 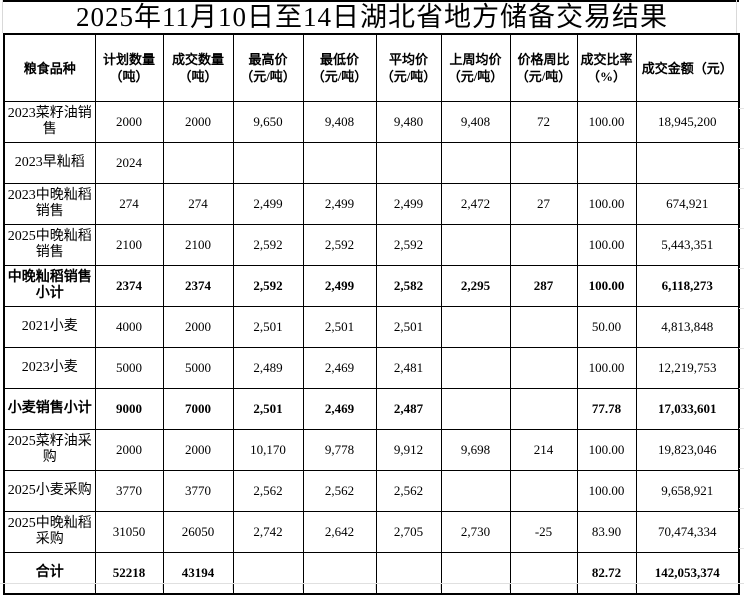 I want to click on table-cell: 72, so click(x=543, y=122).